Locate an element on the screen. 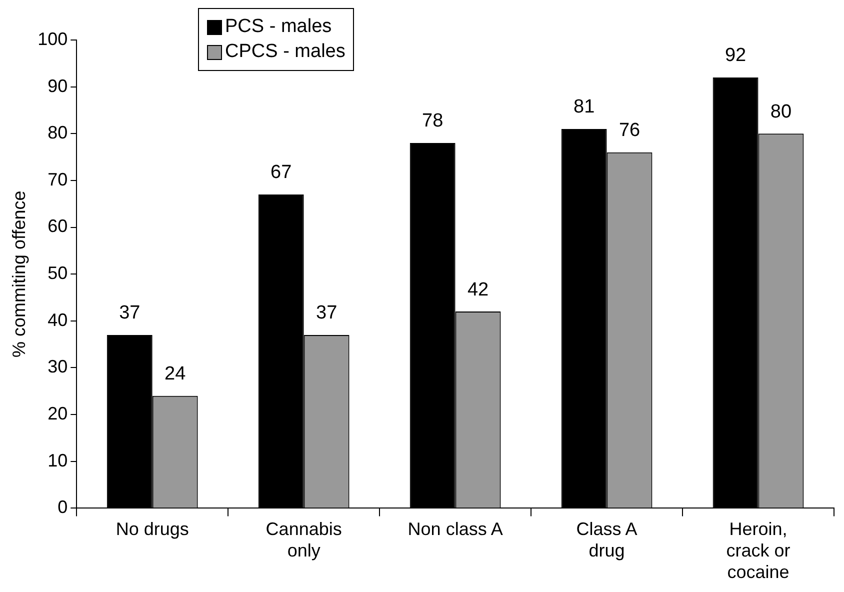  data-label: 76 is located at coordinates (629, 131).